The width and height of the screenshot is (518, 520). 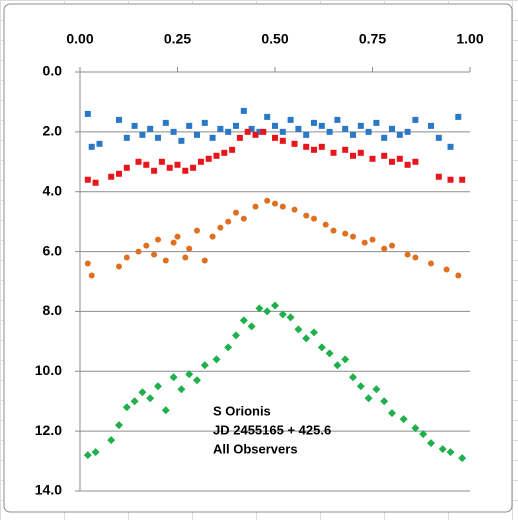 I want to click on y-tick-label: 12.0, so click(x=48, y=430).